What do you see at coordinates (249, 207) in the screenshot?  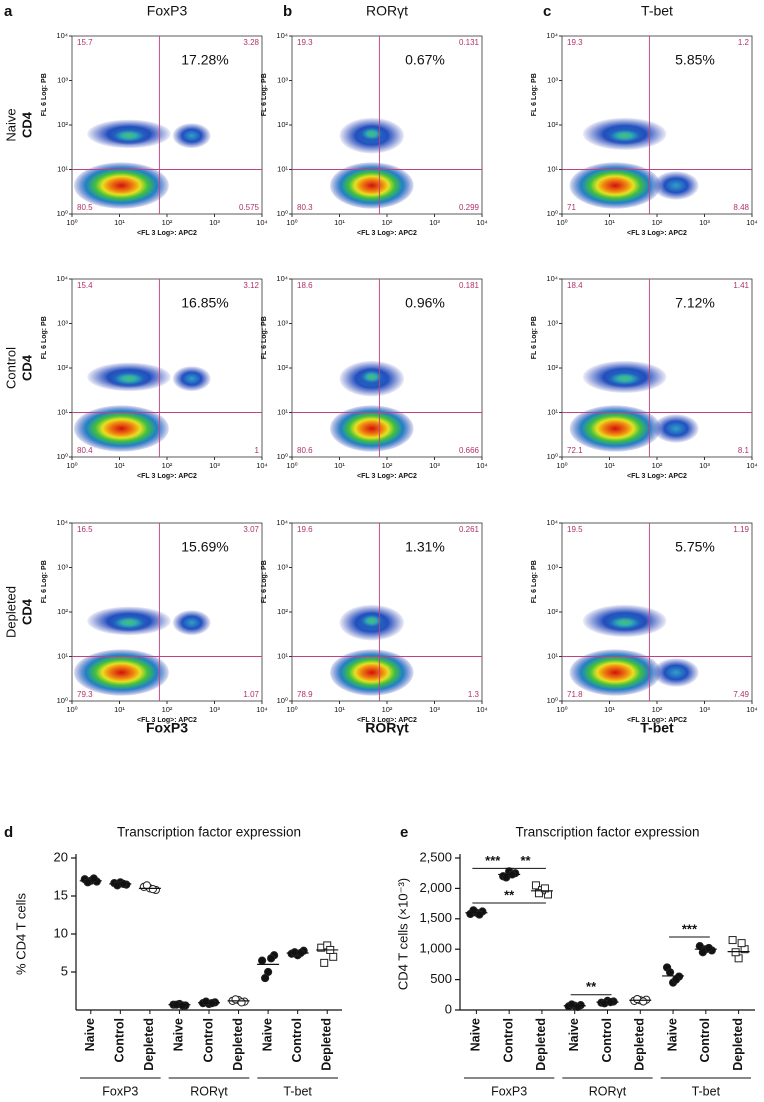 I see `quadrant-lr: 0.575` at bounding box center [249, 207].